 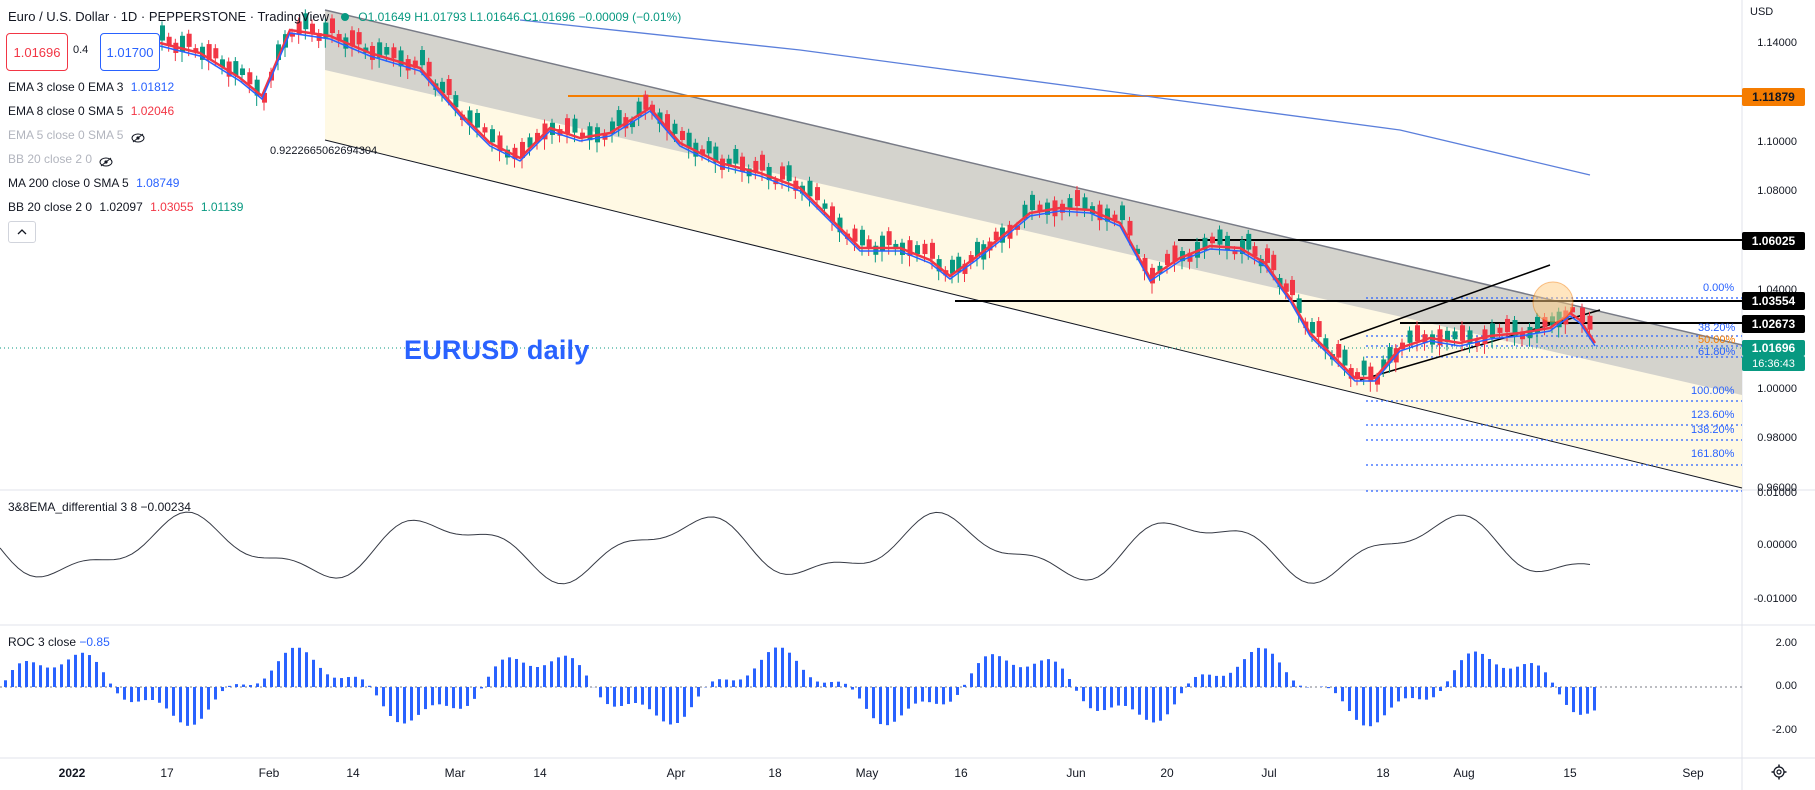 What do you see at coordinates (95, 183) in the screenshot?
I see `legend-ma200: MA 200 close 0 SMA 5 1.08749` at bounding box center [95, 183].